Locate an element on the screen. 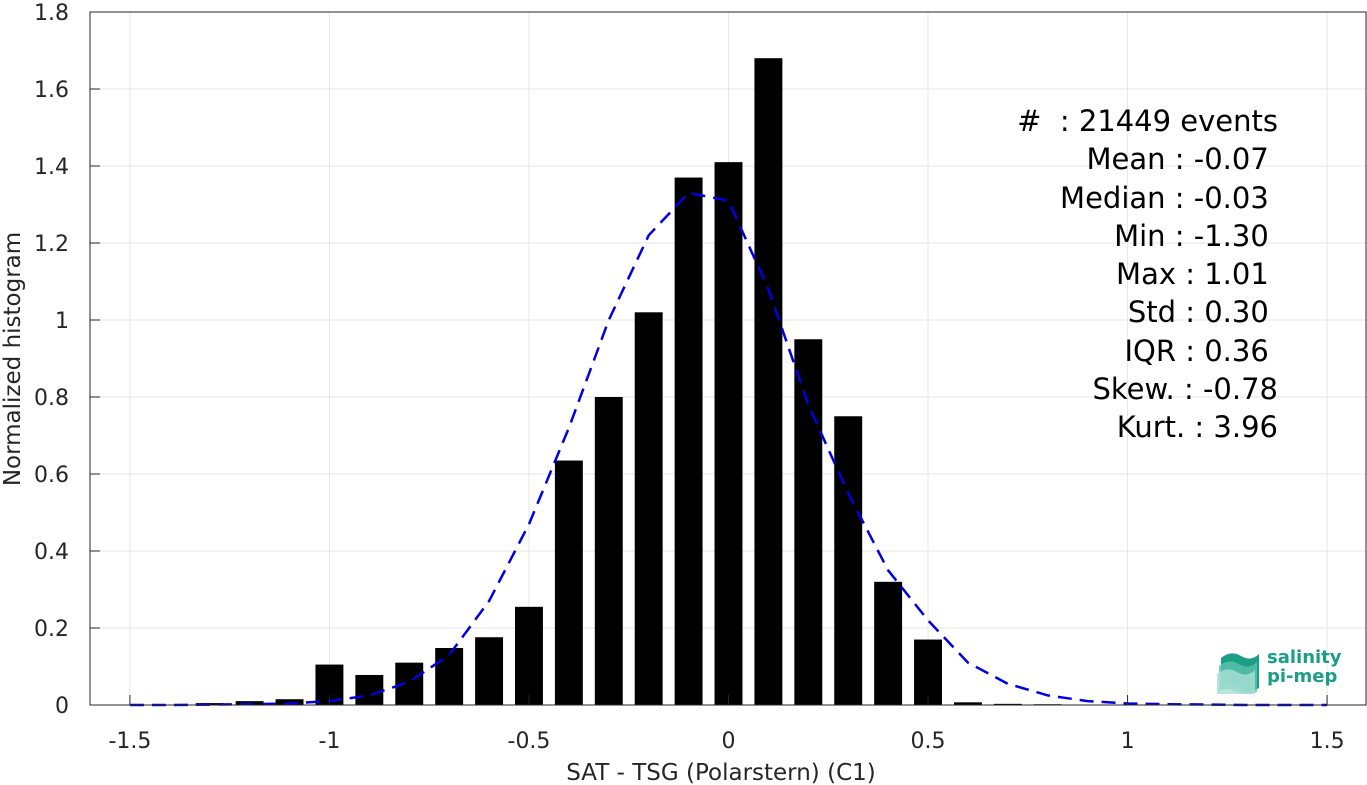 The width and height of the screenshot is (1367, 785). y-tick-label: 0 is located at coordinates (62, 706).